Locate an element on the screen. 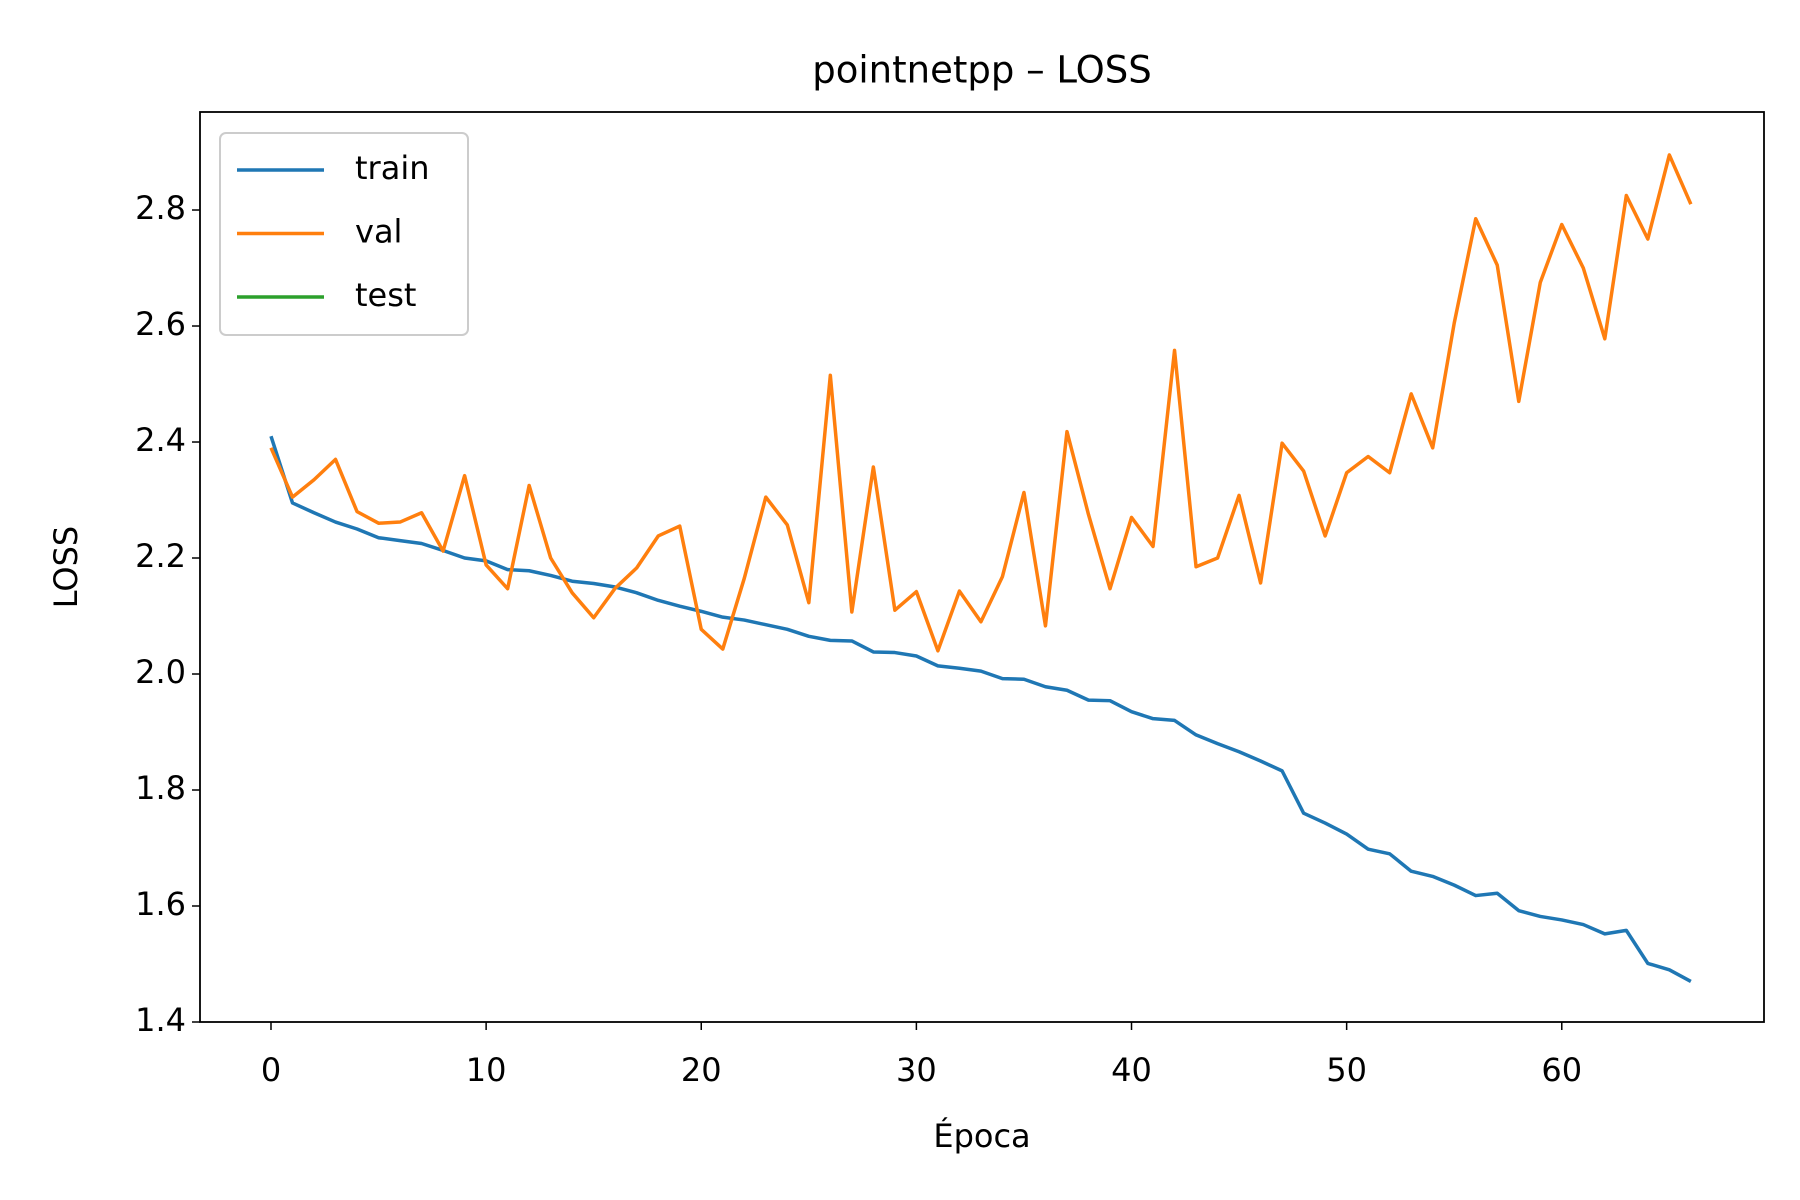 The width and height of the screenshot is (1800, 1200). x-tick-label: 10 is located at coordinates (486, 1070).